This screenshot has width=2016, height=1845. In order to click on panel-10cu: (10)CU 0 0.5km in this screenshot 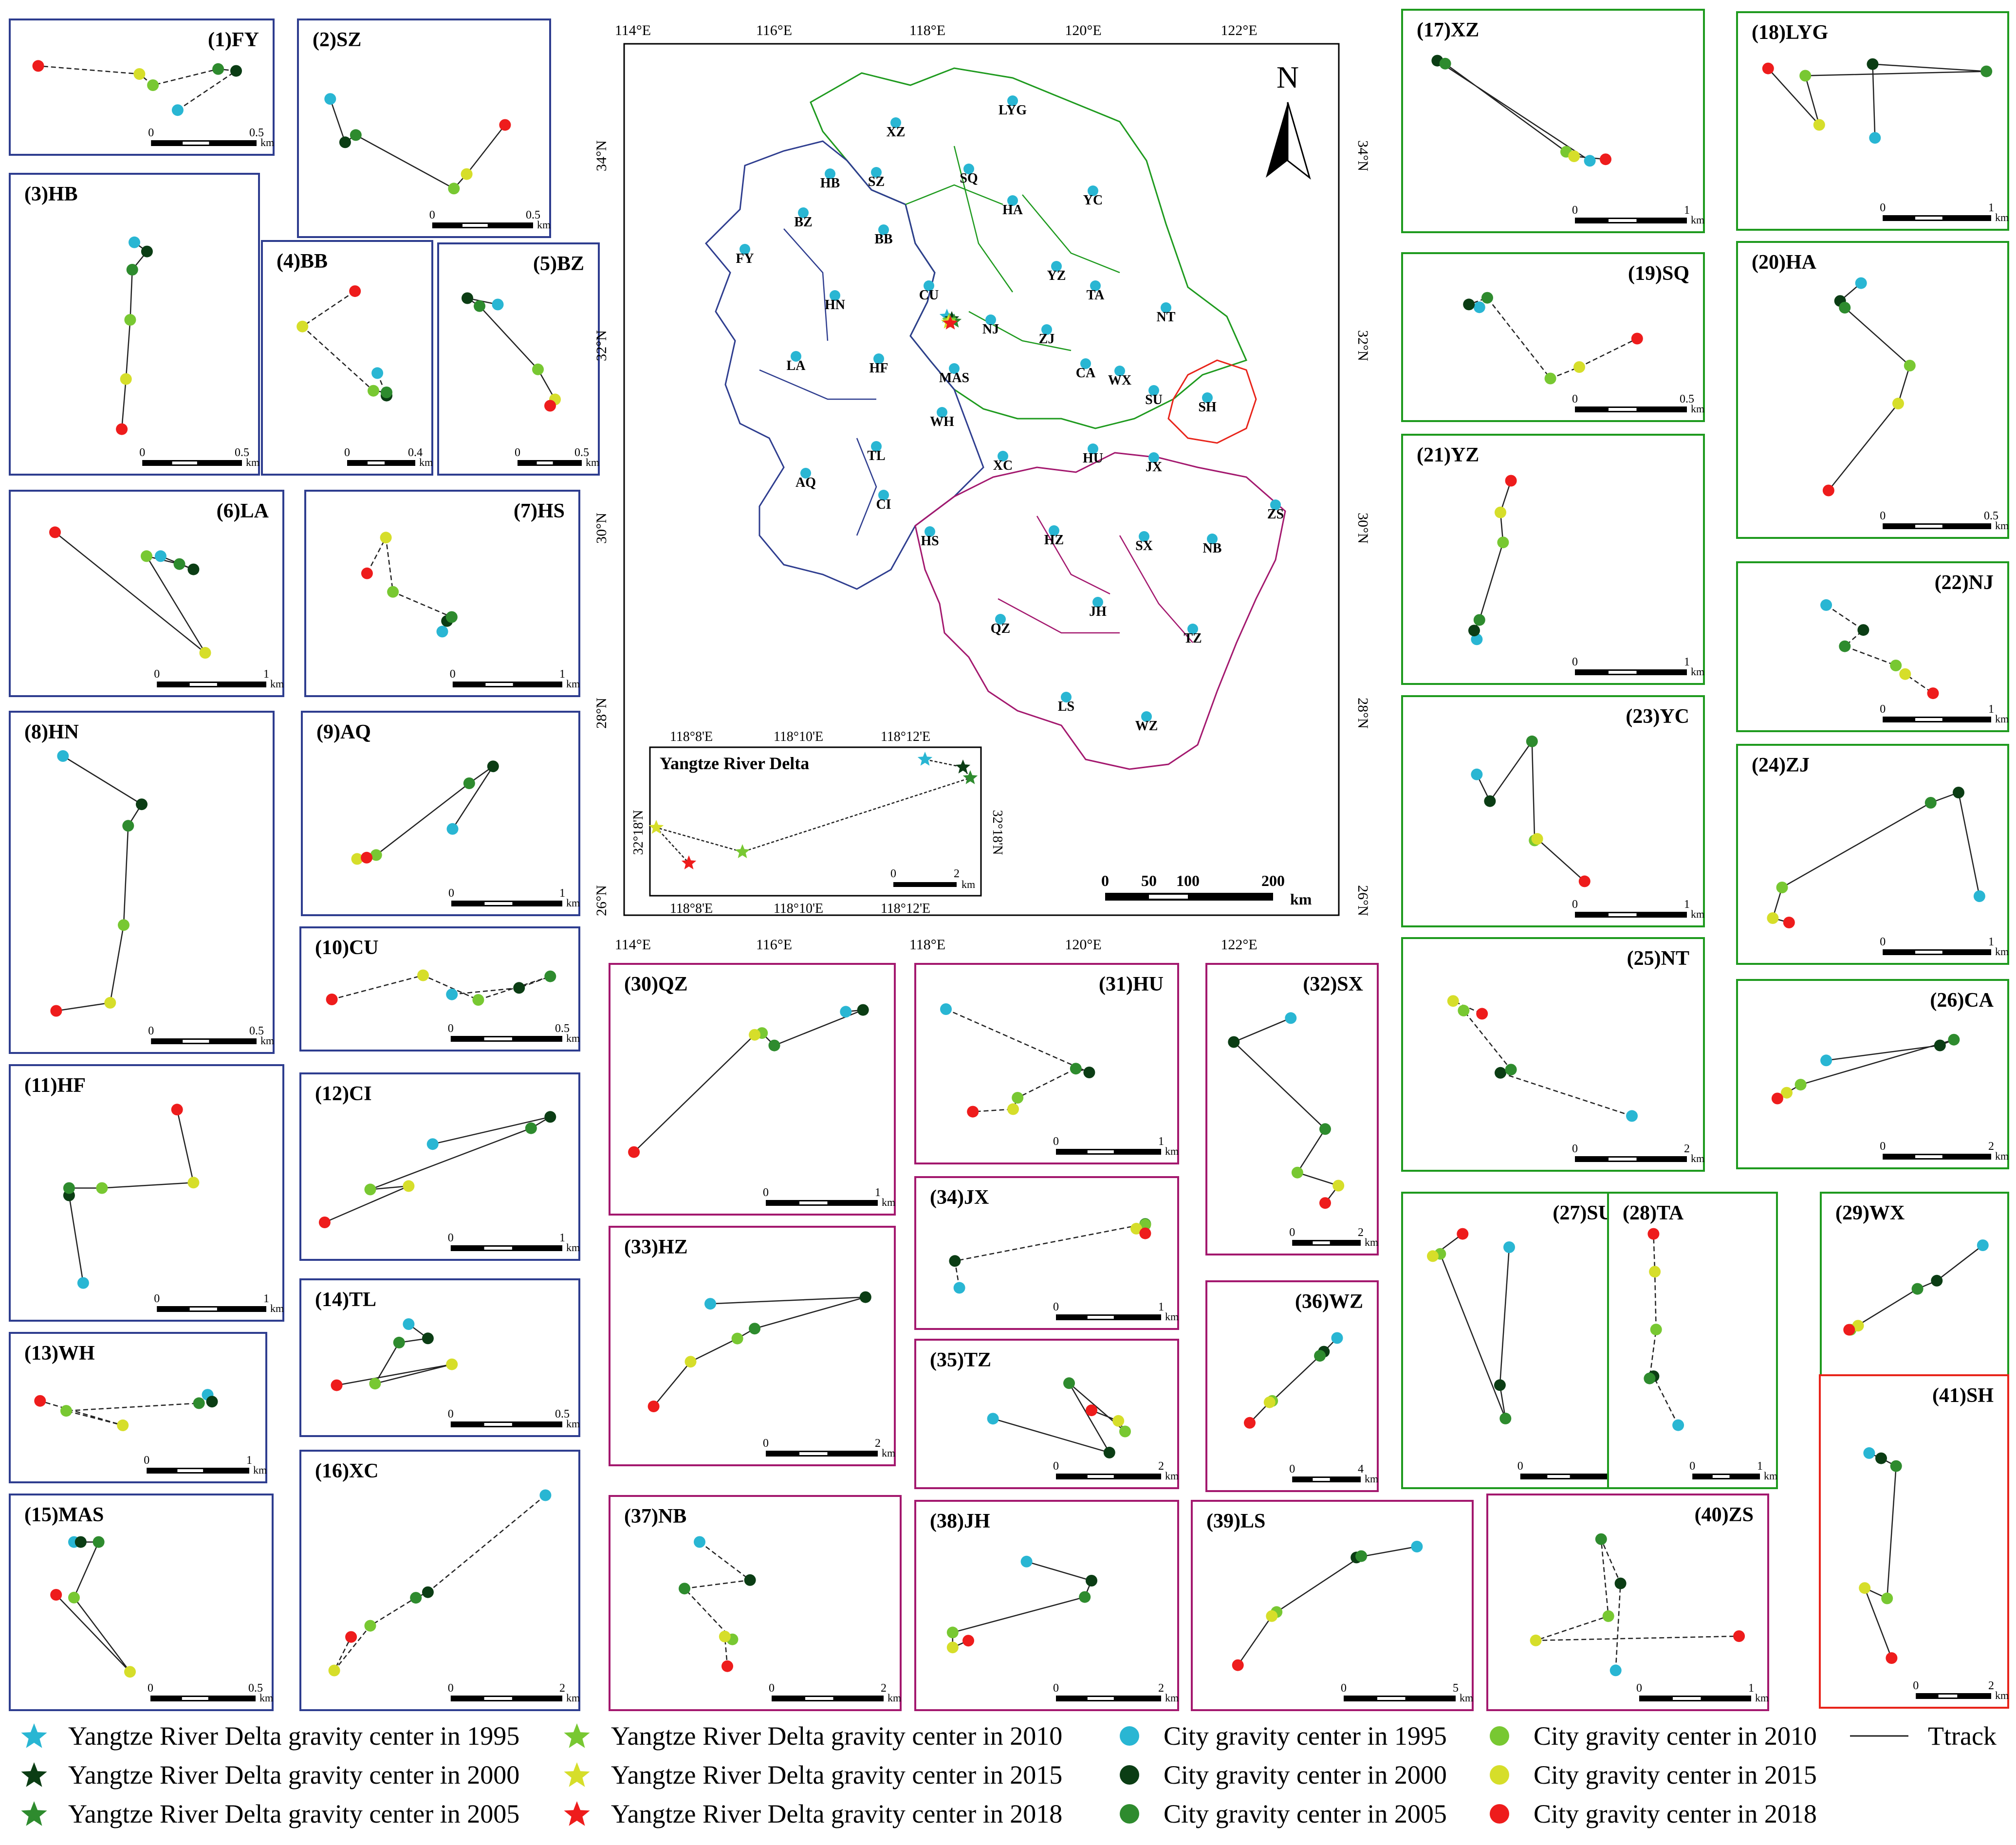, I will do `click(439, 989)`.